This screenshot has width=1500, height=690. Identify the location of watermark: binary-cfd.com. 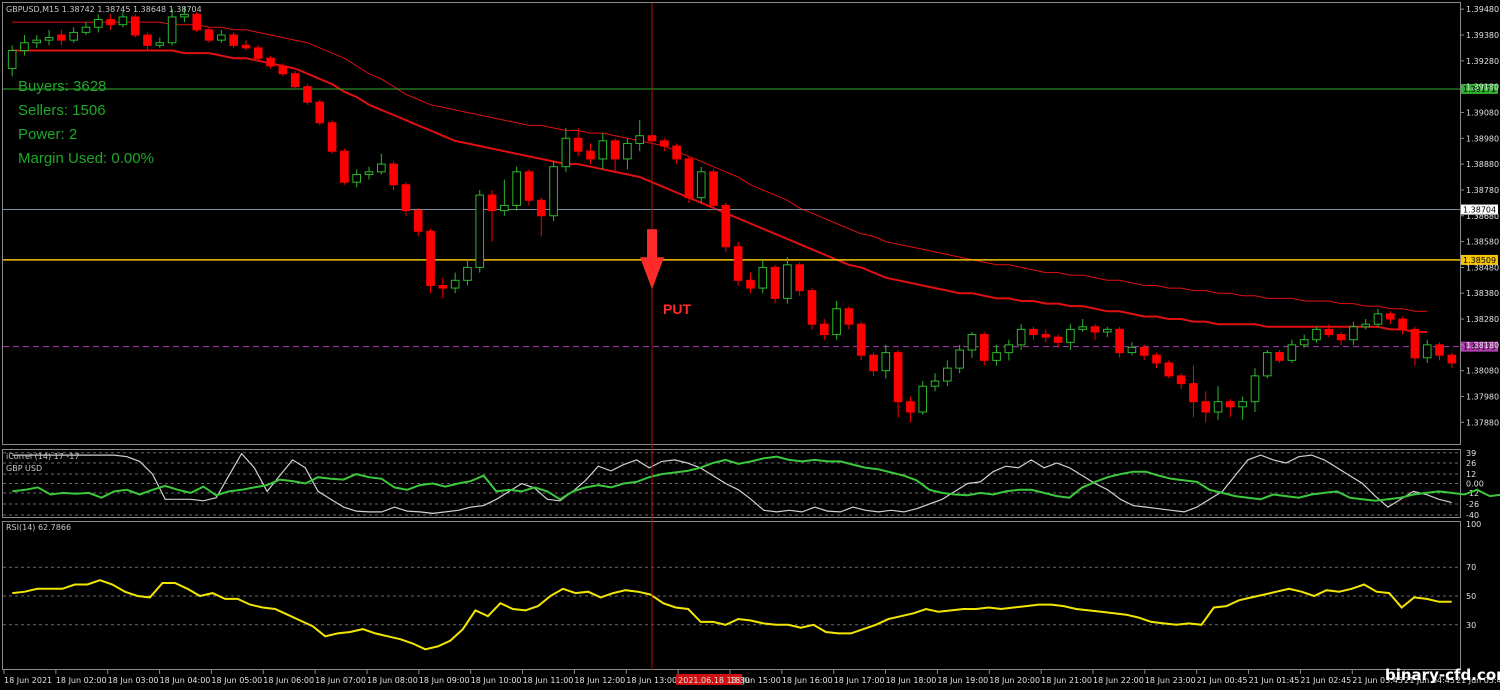
(1442, 675).